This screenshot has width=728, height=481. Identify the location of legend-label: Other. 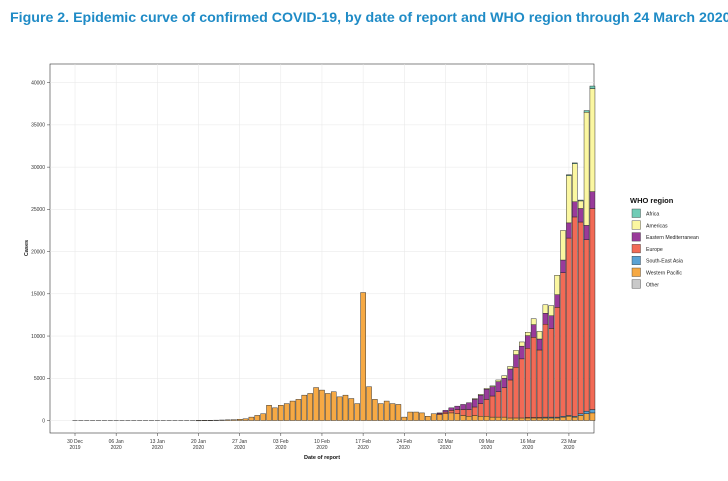
(652, 285).